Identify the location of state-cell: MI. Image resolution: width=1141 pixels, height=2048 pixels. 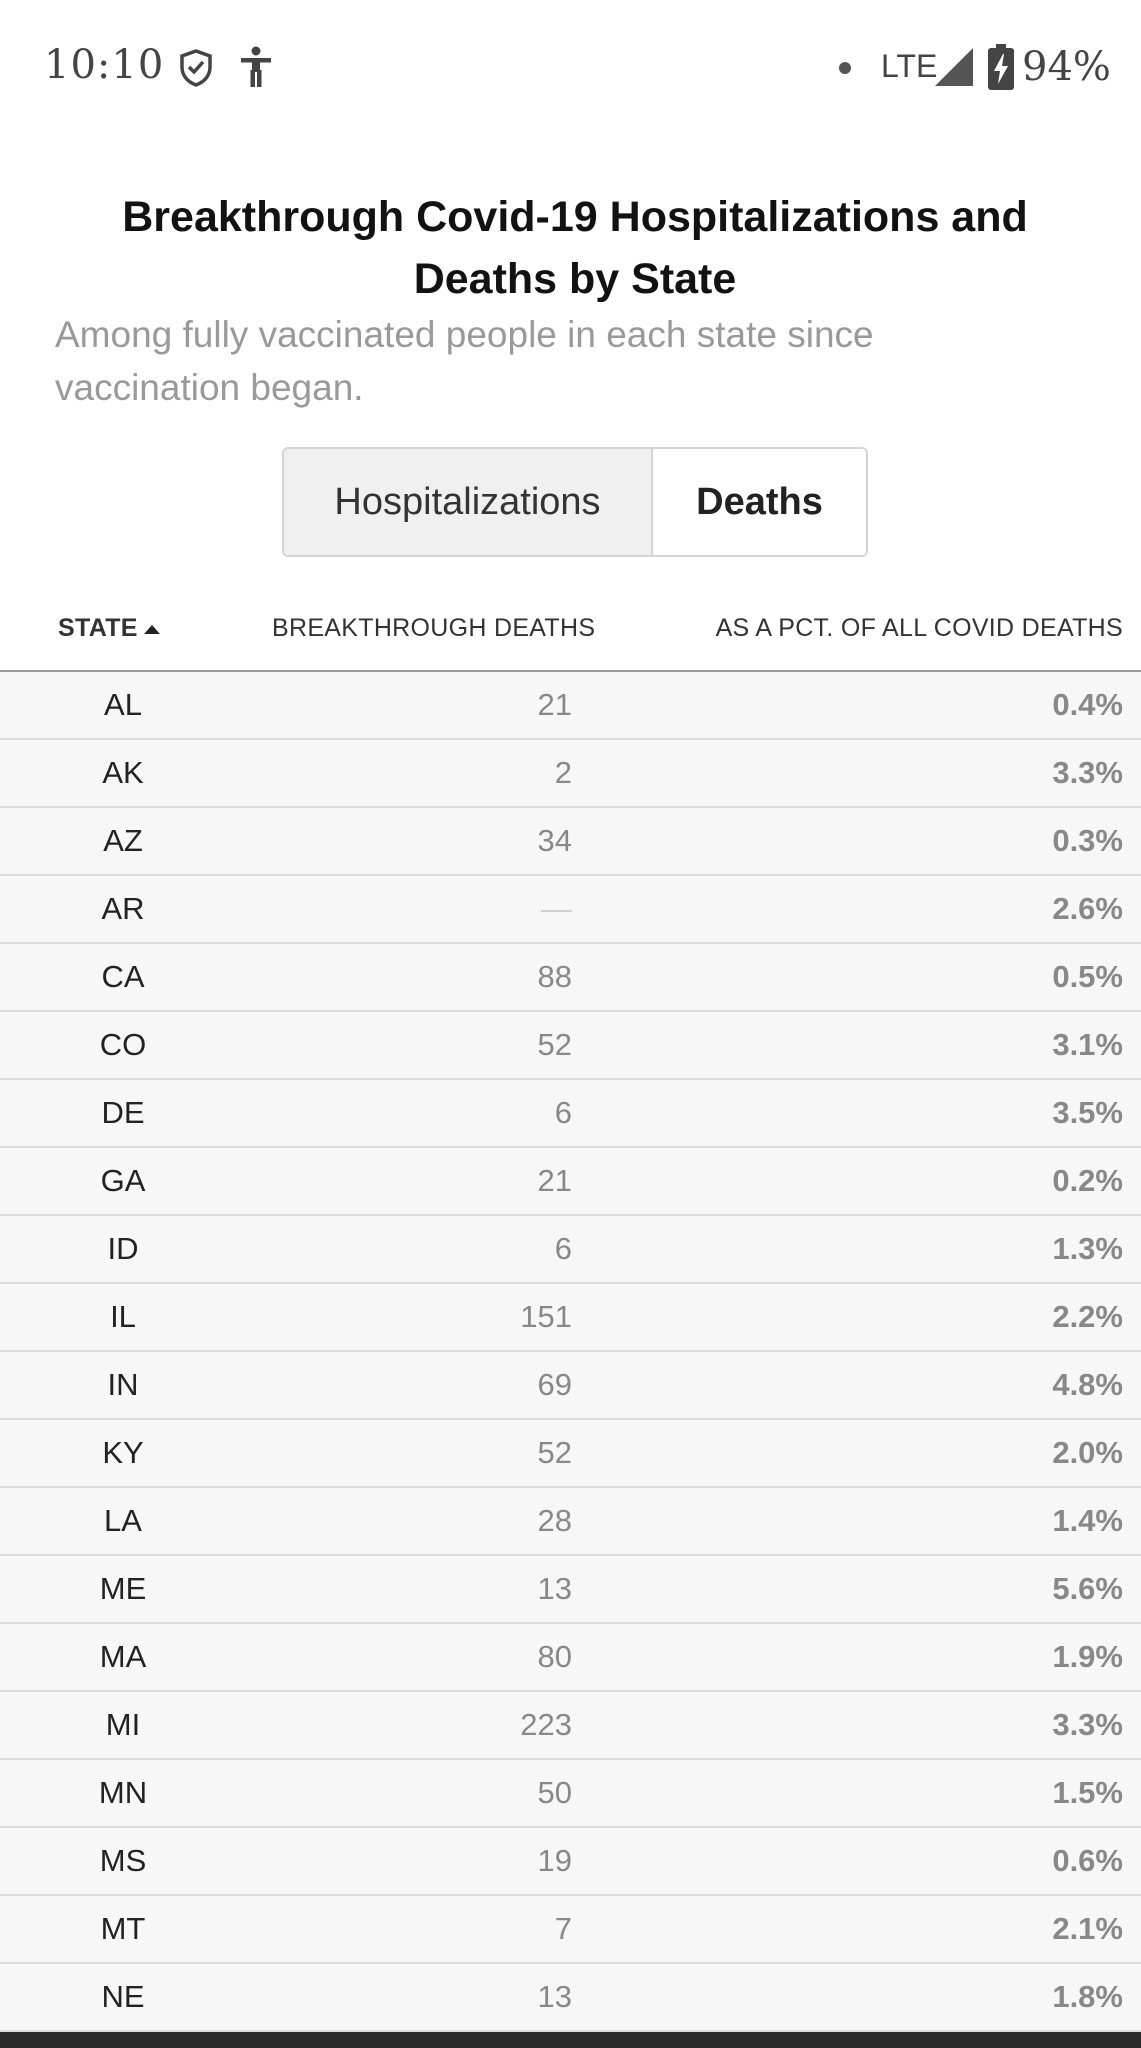
(123, 1724).